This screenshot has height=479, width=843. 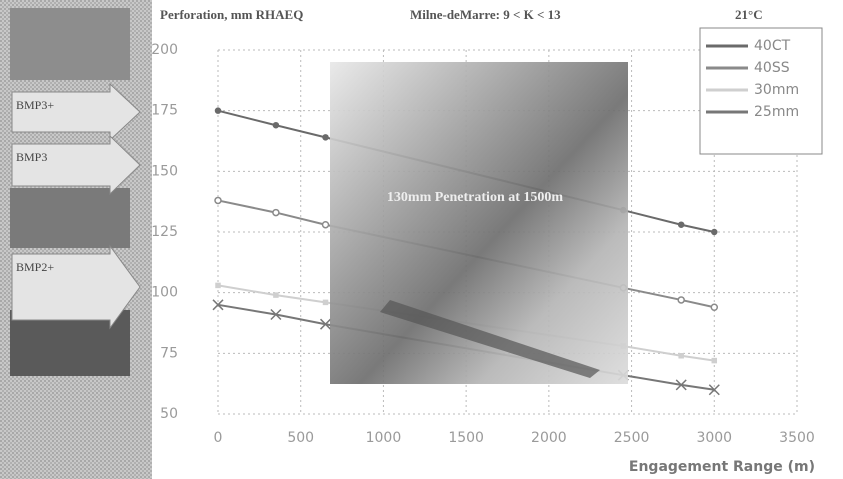 I want to click on y-tick-label: 100, so click(x=164, y=293).